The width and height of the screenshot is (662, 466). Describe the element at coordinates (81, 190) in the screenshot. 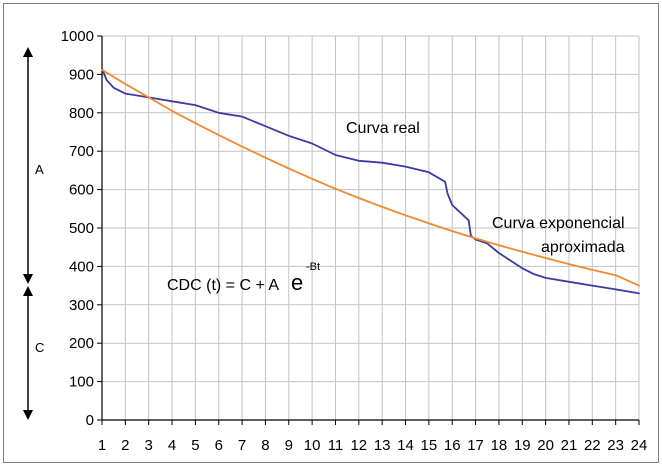

I see `y-tick-label: 600` at that location.